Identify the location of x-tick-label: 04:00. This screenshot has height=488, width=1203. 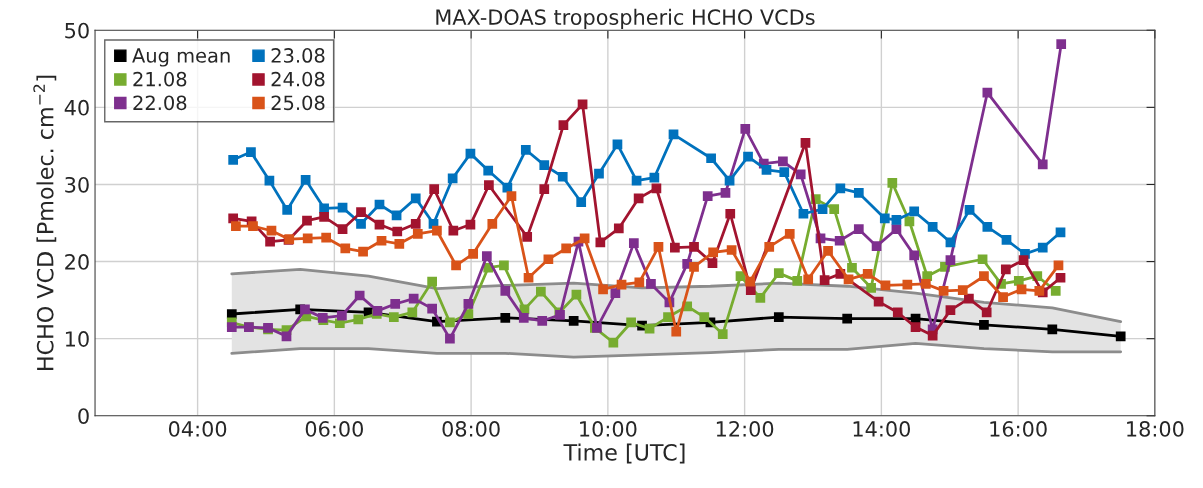
(197, 429).